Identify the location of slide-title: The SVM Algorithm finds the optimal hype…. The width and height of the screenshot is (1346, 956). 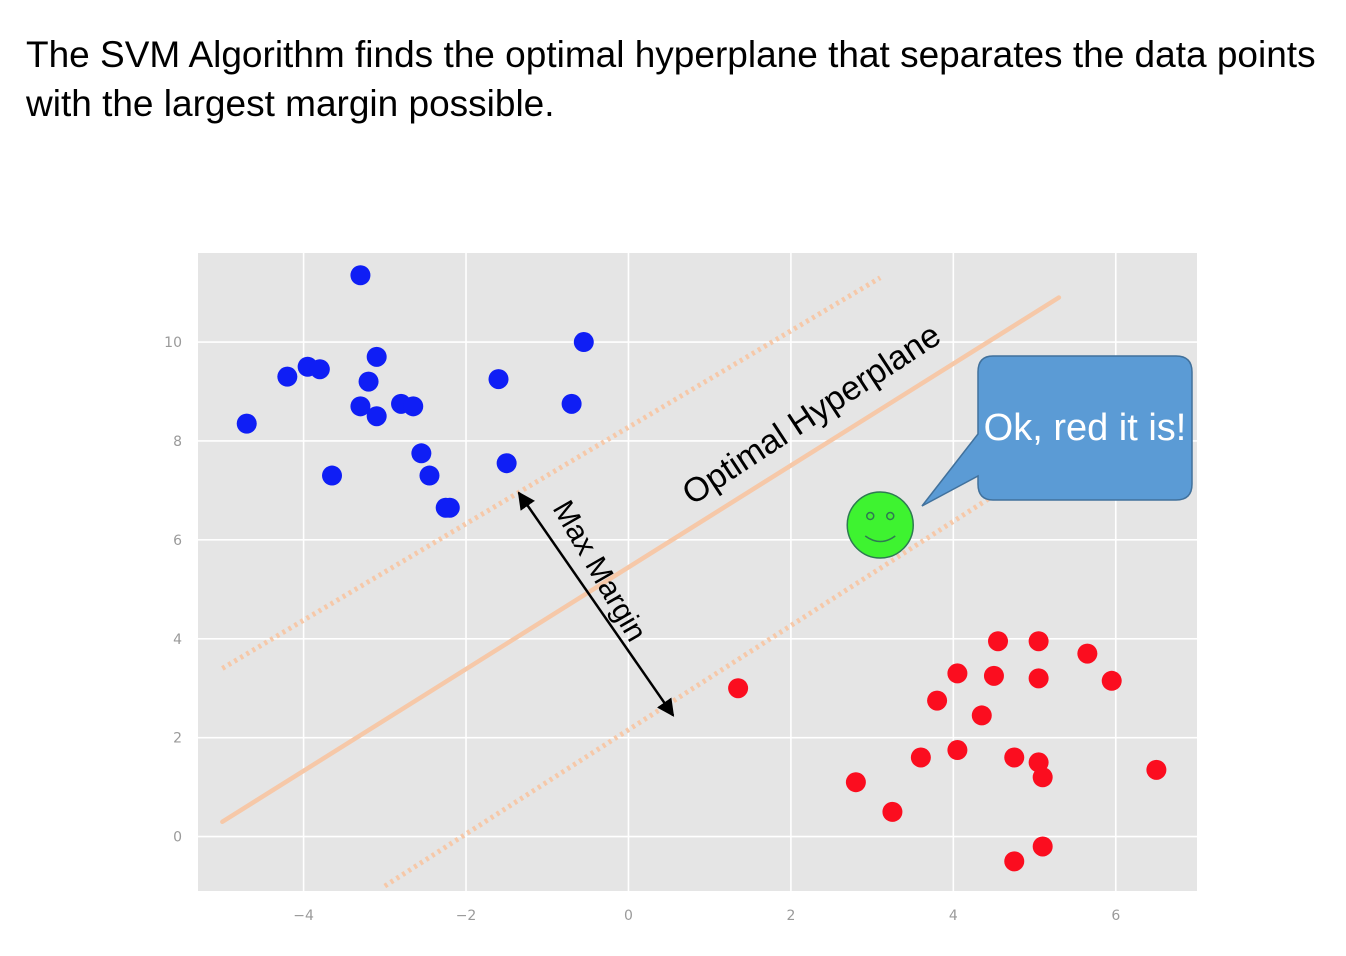
(671, 79).